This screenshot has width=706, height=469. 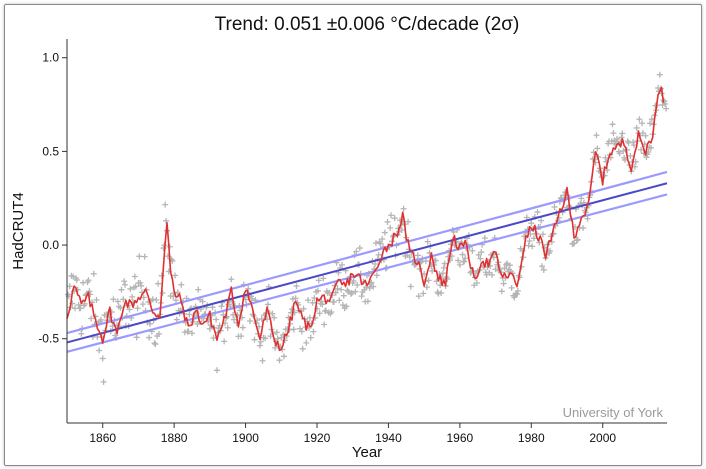 I want to click on university-of-york-annotation: University of York, so click(x=613, y=412).